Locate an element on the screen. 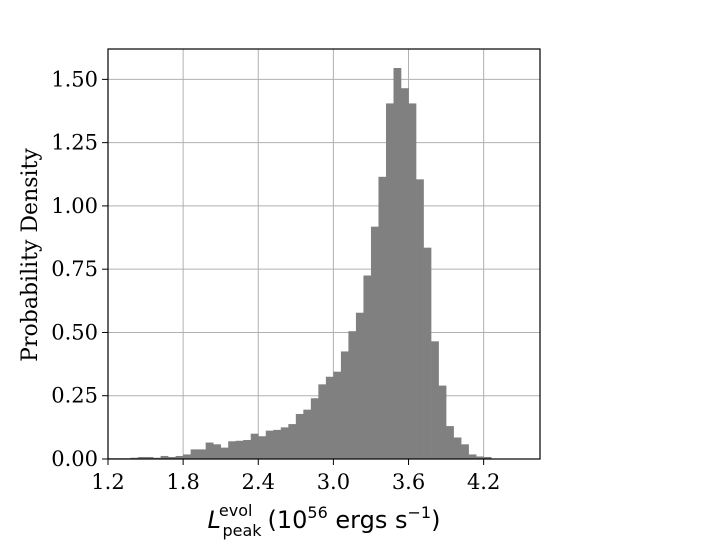 The height and width of the screenshot is (540, 720). y-tick-label: 1.25 is located at coordinates (74, 143).